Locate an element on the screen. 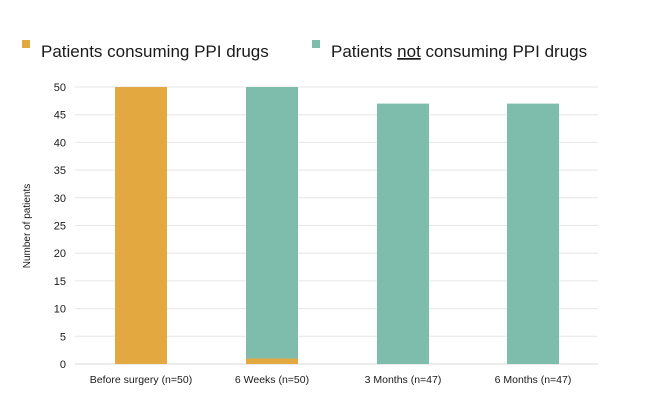  y-tick-label: 25 is located at coordinates (60, 227).